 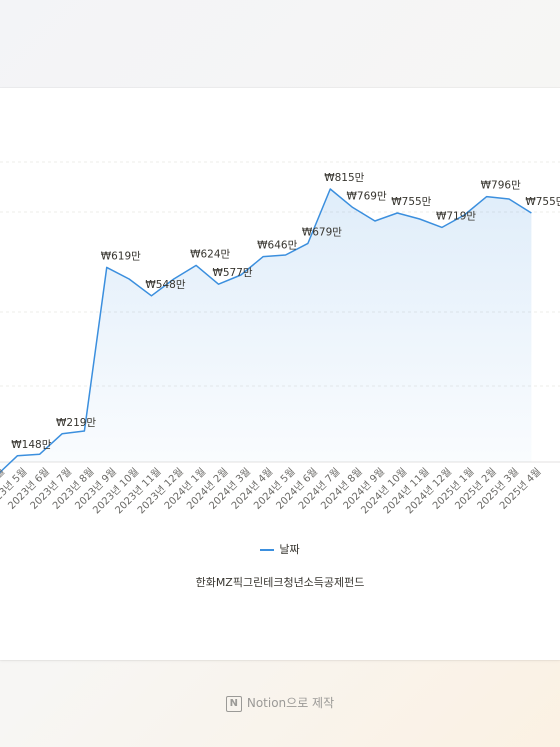 What do you see at coordinates (76, 423) in the screenshot?
I see `data-label: ₩219만` at bounding box center [76, 423].